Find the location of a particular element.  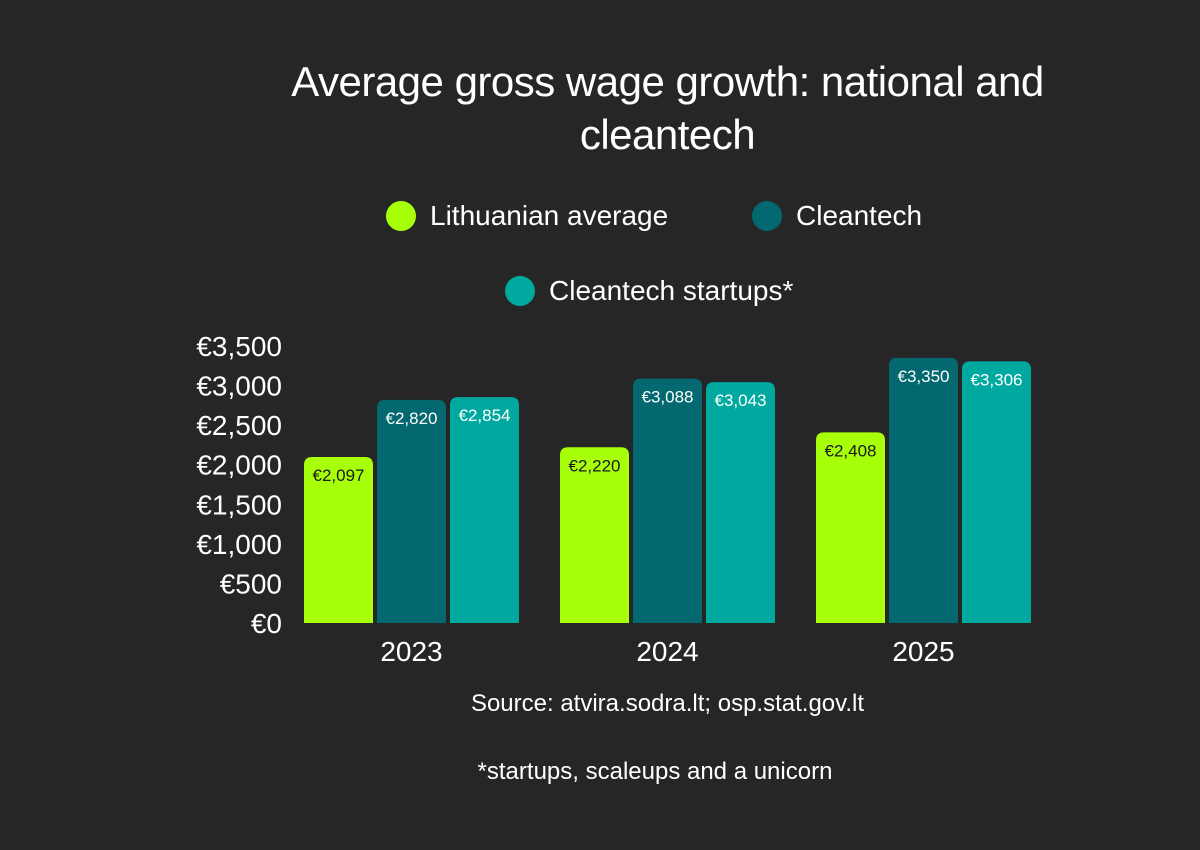

legend-swatch-lithuanian-average is located at coordinates (401, 216).